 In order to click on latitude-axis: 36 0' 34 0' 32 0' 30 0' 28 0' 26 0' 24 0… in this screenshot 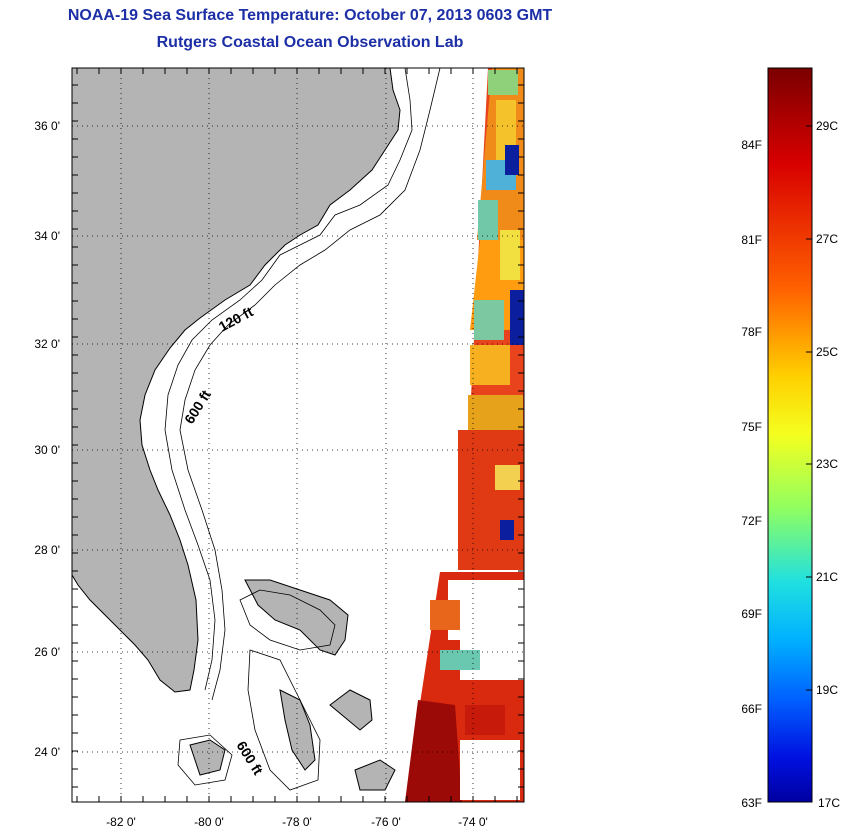, I will do `click(47, 439)`.